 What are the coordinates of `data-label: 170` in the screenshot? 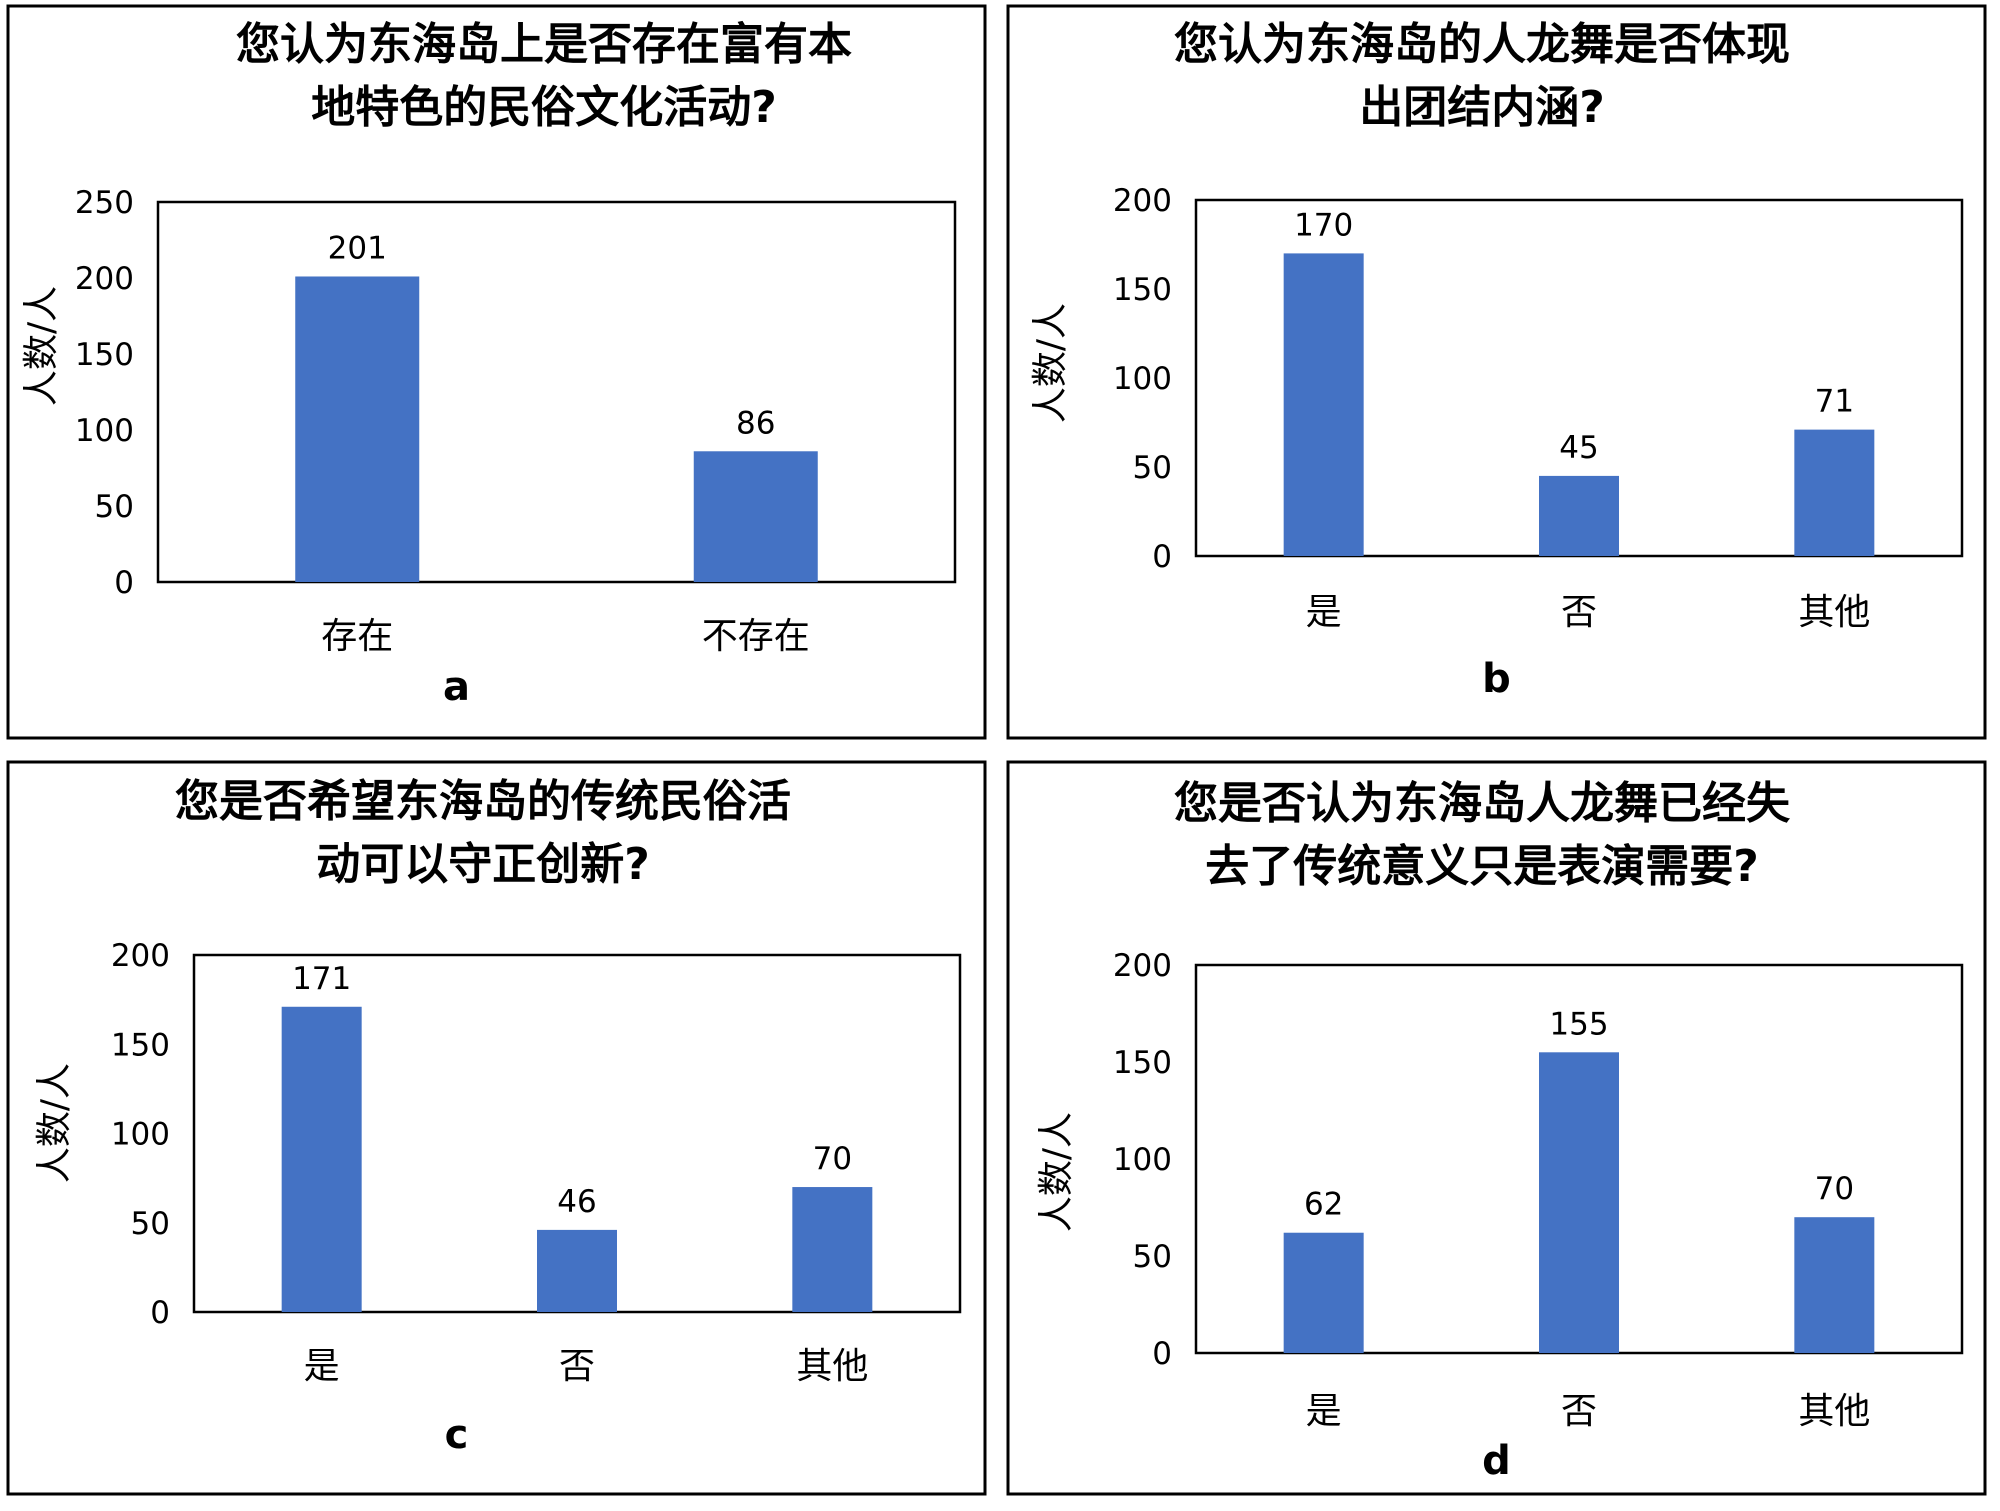 It's located at (1323, 225).